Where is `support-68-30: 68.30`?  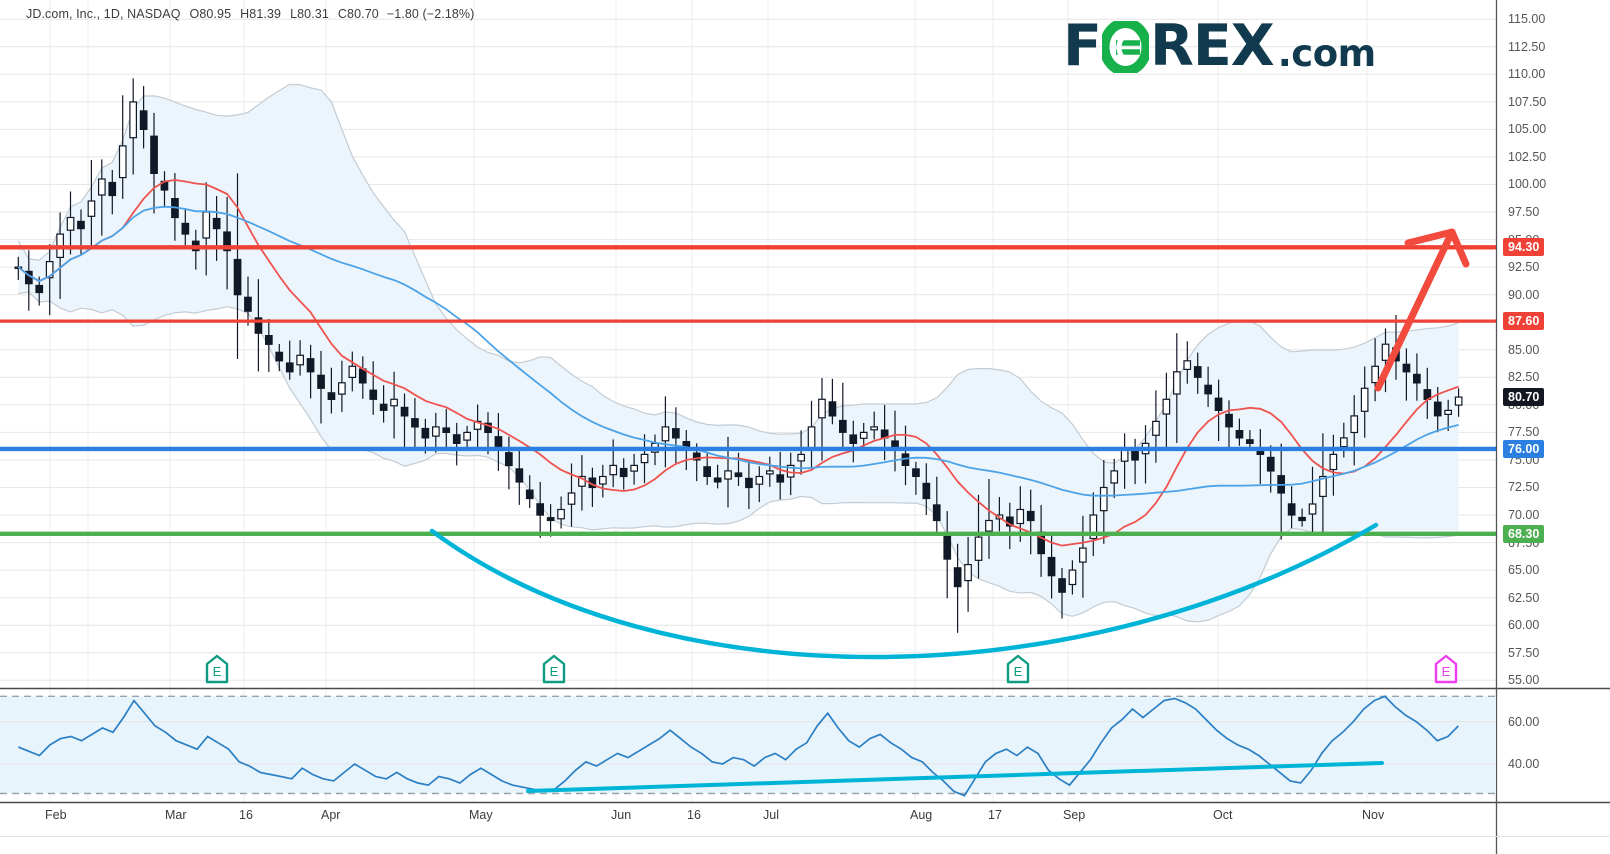
support-68-30: 68.30 is located at coordinates (1524, 533).